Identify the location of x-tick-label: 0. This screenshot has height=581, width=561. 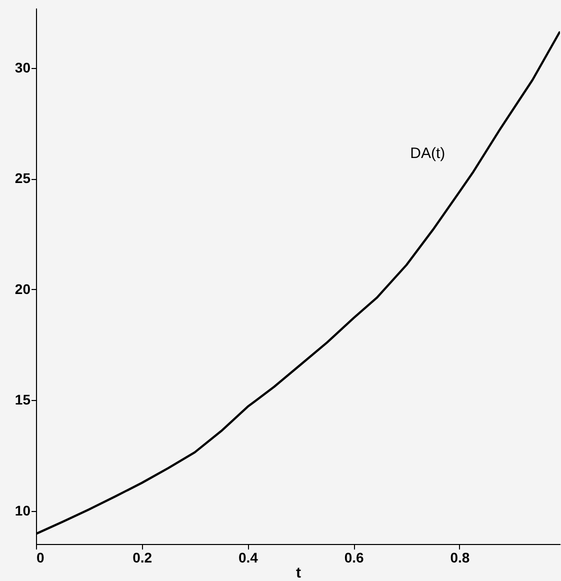
(40, 558).